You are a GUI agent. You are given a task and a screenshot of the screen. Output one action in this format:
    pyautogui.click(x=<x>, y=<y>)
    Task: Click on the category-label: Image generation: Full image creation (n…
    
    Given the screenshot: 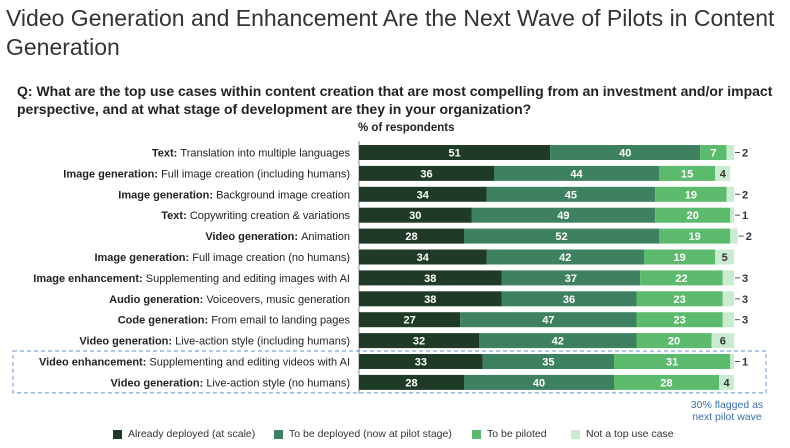 What is the action you would take?
    pyautogui.click(x=222, y=258)
    